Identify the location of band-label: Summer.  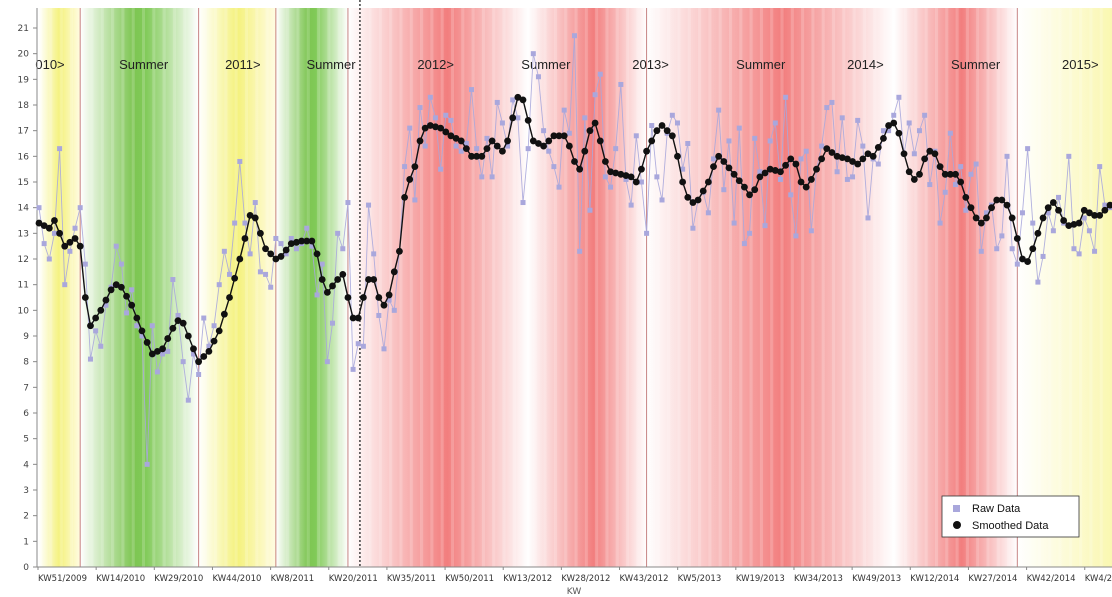
(976, 64).